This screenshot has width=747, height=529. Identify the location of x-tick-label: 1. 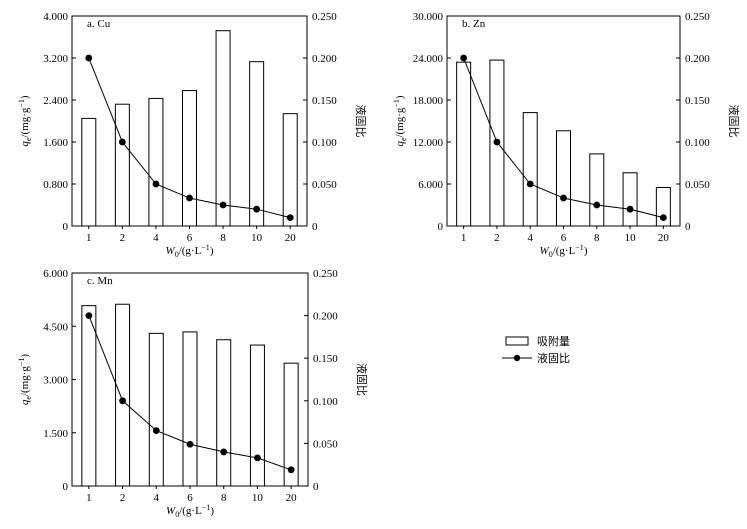
(89, 498).